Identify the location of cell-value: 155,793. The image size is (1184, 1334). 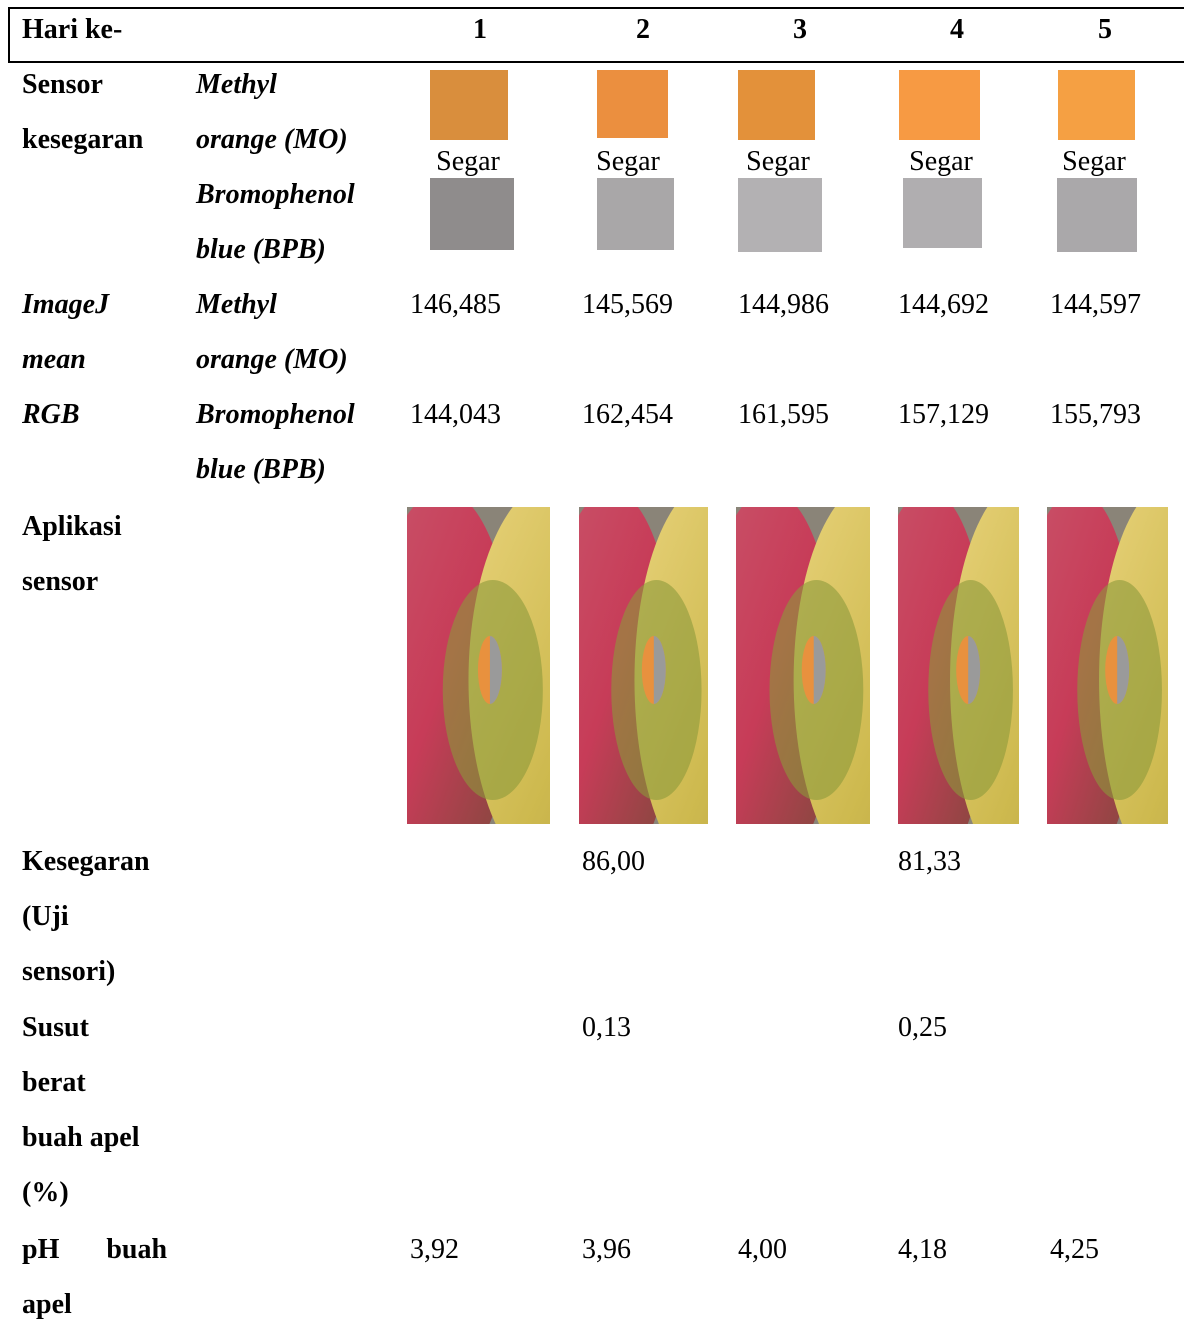
(1095, 414).